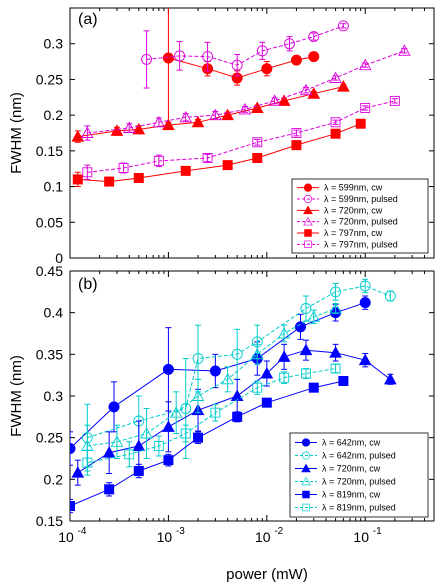 The image size is (443, 587). I want to click on y-tick-label: 0.2, so click(54, 479).